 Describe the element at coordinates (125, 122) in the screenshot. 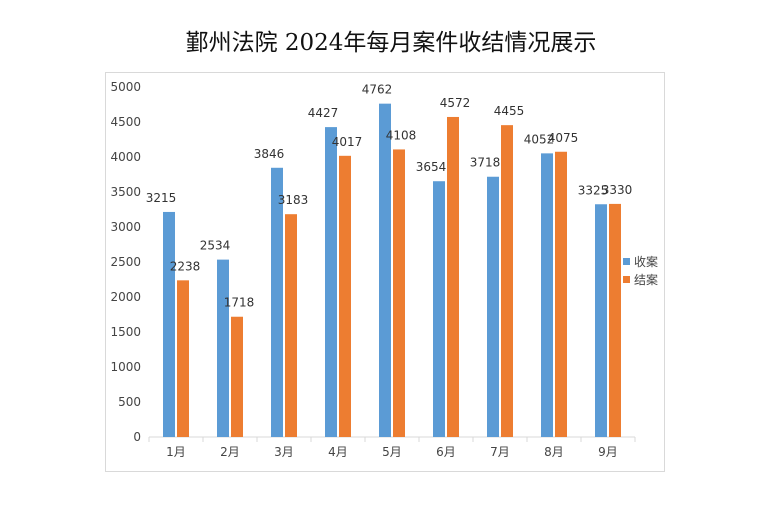

I see `y-tick-label: 4500` at that location.